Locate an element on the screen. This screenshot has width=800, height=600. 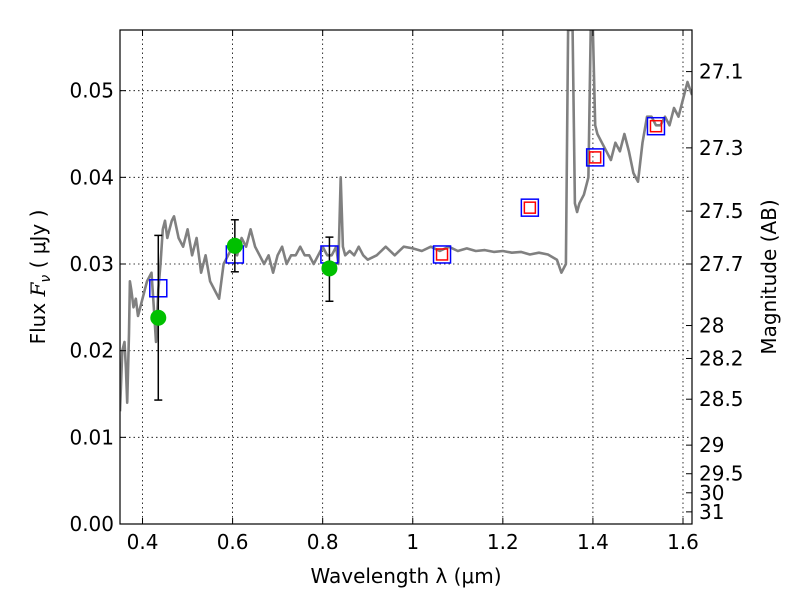
y2-tick-label: 28 is located at coordinates (711, 326).